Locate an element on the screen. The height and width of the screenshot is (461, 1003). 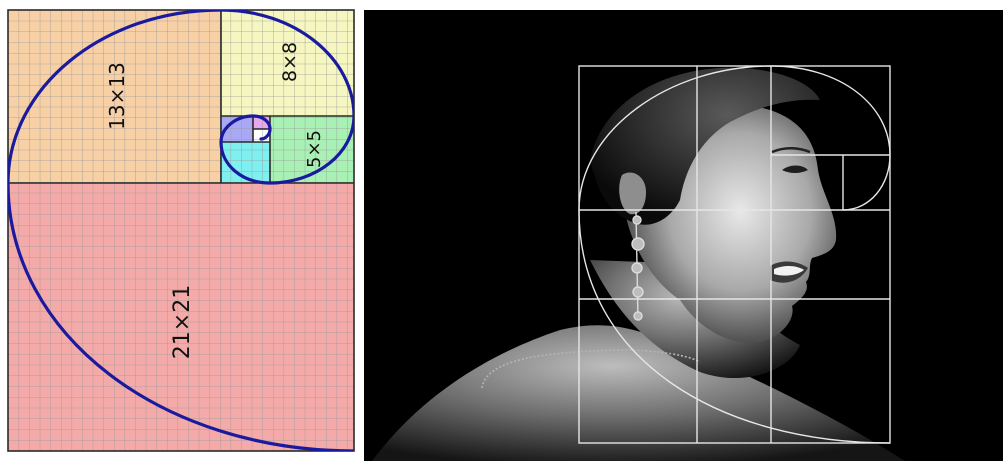
eye is located at coordinates (795, 169).